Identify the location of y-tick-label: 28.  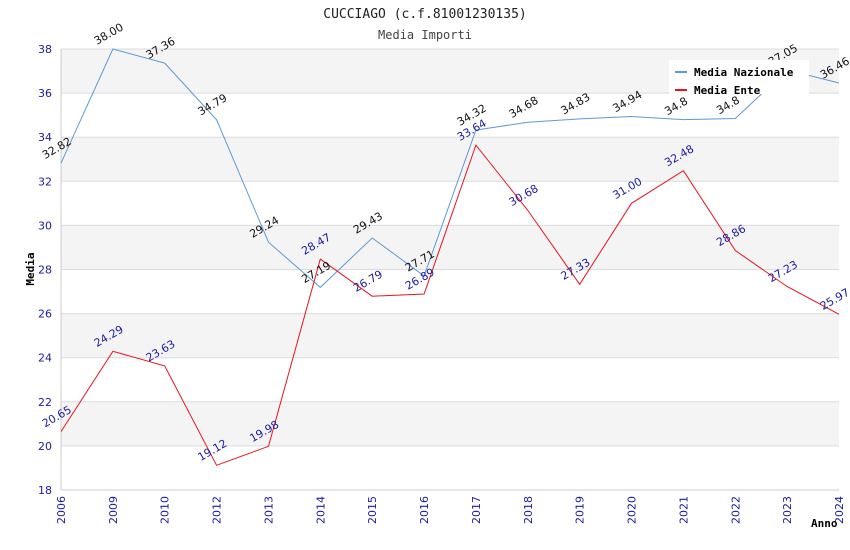
(45, 270).